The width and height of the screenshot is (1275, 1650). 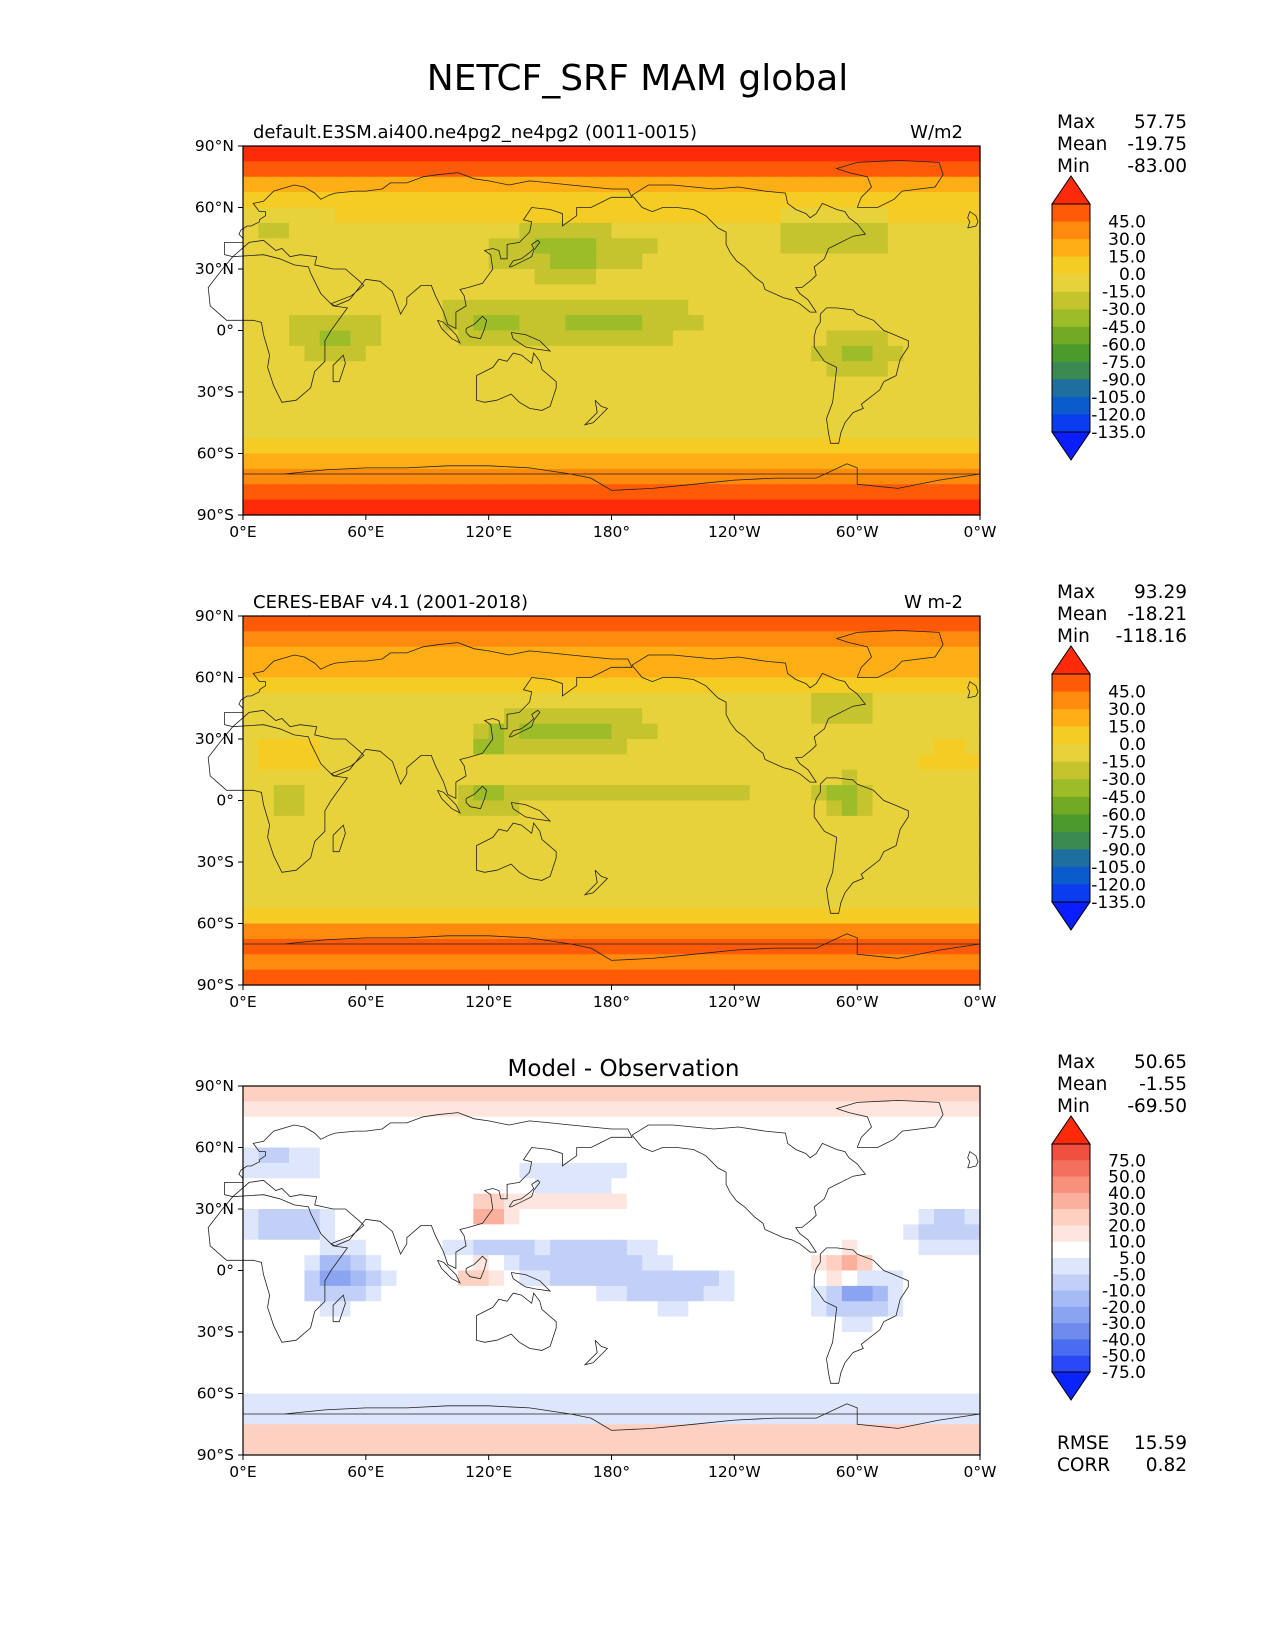 What do you see at coordinates (1124, 1292) in the screenshot?
I see `colorbar-tick-label: -10.0` at bounding box center [1124, 1292].